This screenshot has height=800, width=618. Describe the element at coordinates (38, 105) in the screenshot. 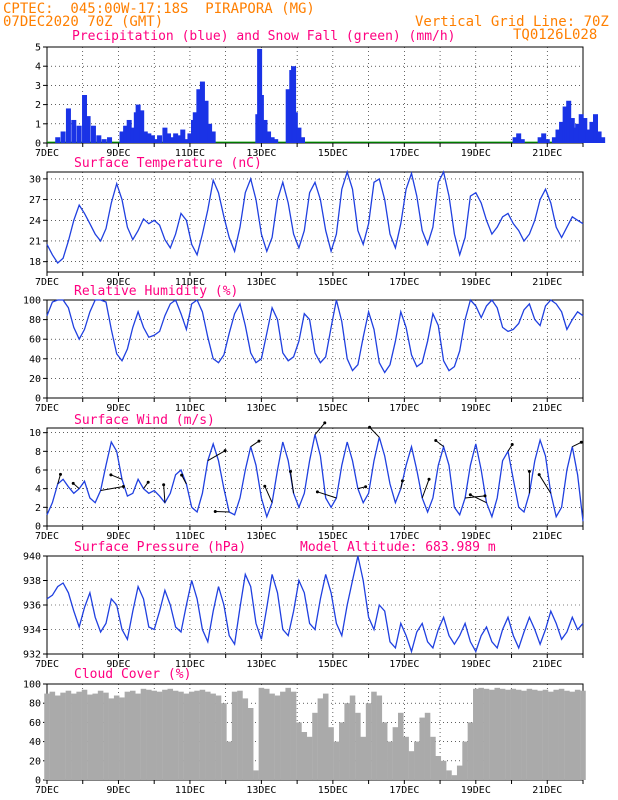

I see `precip-ytick-label: 2` at that location.